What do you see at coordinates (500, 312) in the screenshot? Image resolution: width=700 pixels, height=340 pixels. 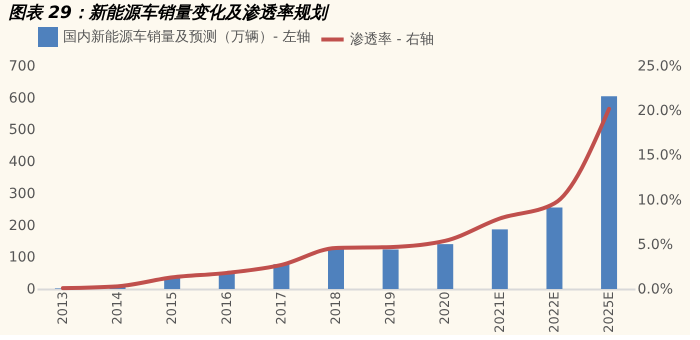 I see `x-tick-label: 2021E` at bounding box center [500, 312].